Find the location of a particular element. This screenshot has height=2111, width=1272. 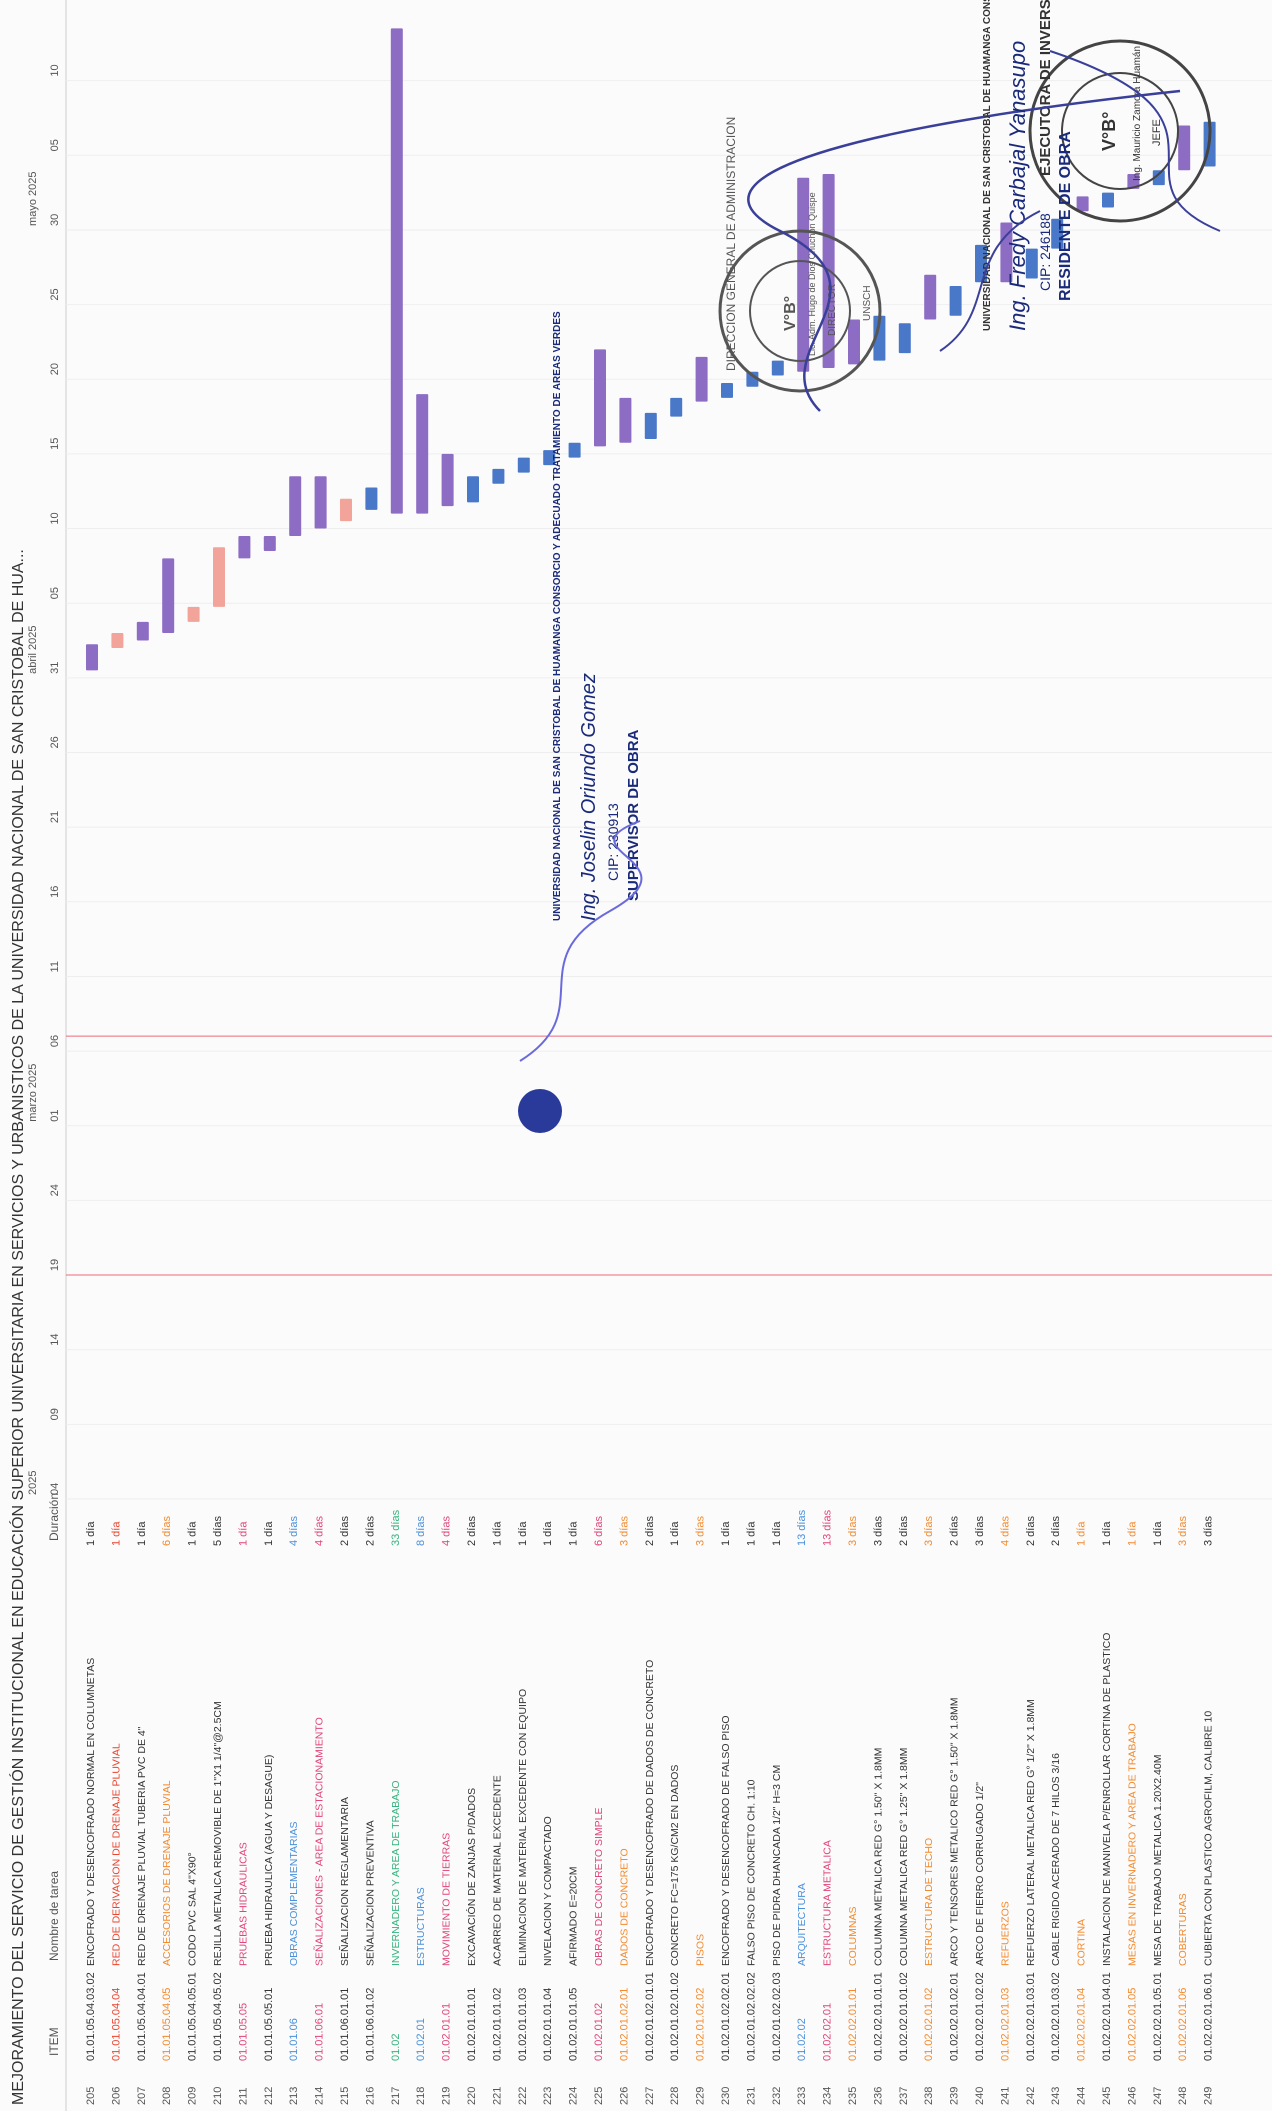

task-row-name: MESA DE TRABAJO METALICA 1.20X2.40M is located at coordinates (1158, 1860).